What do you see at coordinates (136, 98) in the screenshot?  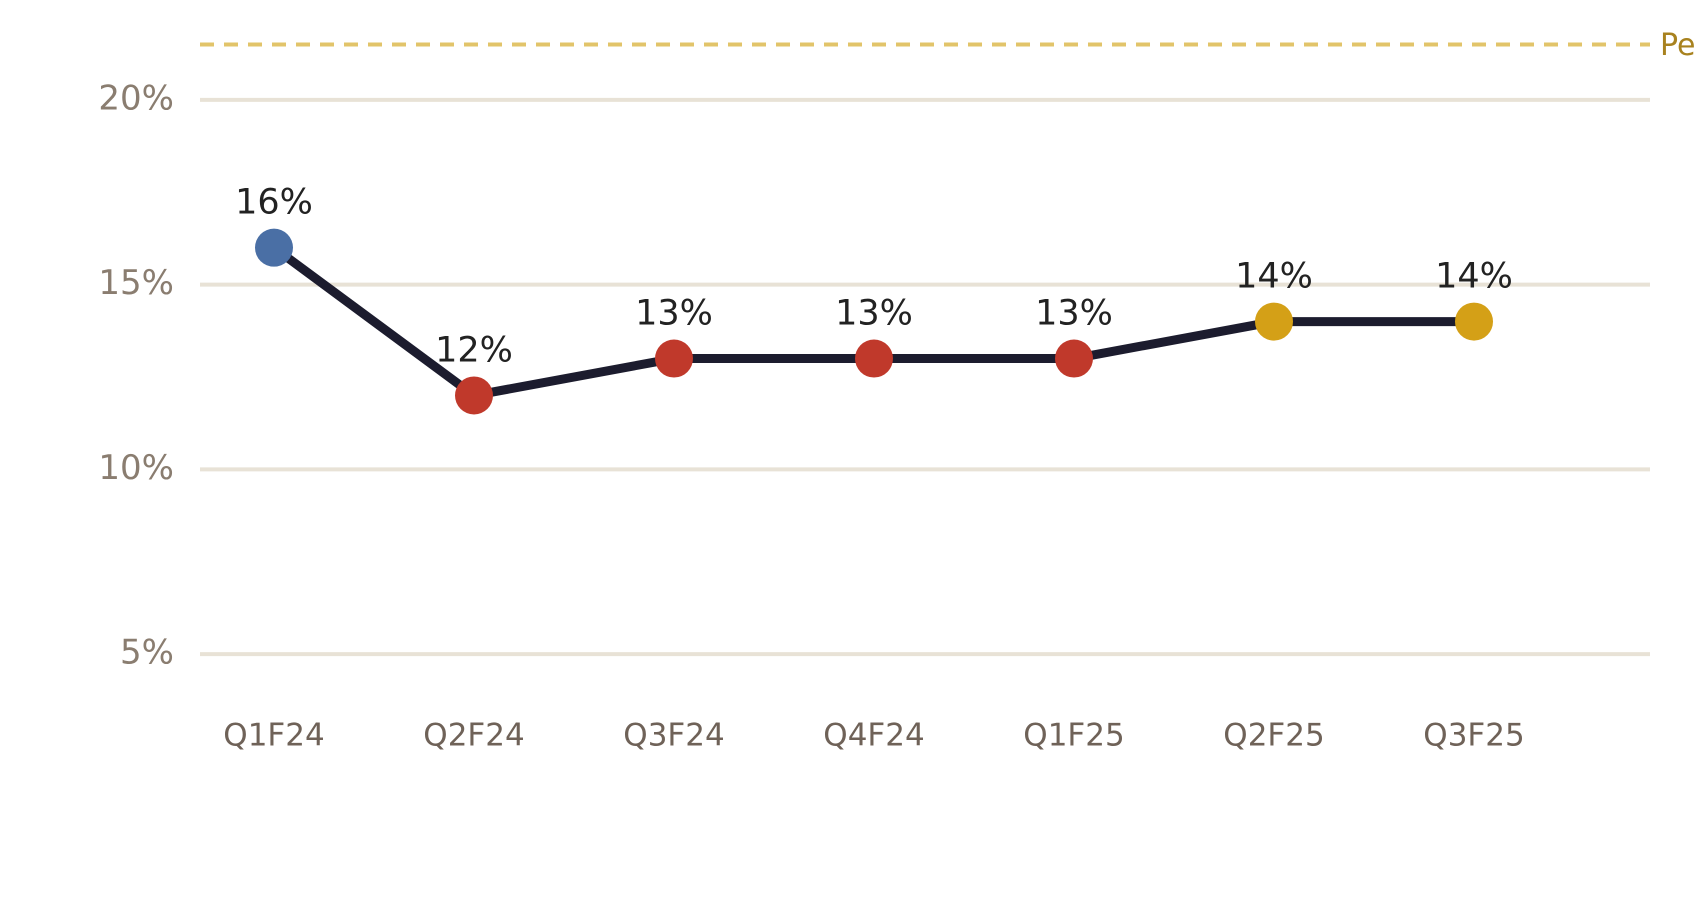 I see `y-tick-label: 20%` at bounding box center [136, 98].